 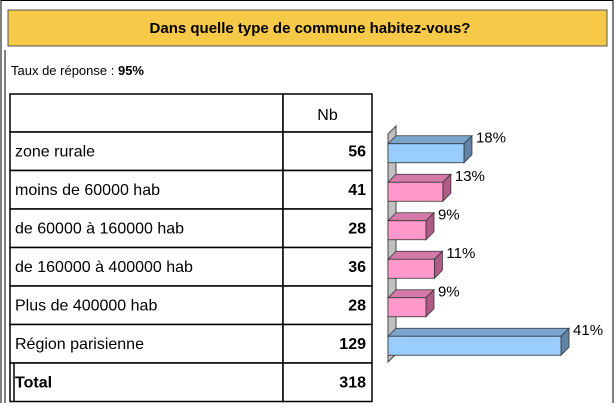 What do you see at coordinates (460, 253) in the screenshot?
I see `bar-value-label: 11%` at bounding box center [460, 253].